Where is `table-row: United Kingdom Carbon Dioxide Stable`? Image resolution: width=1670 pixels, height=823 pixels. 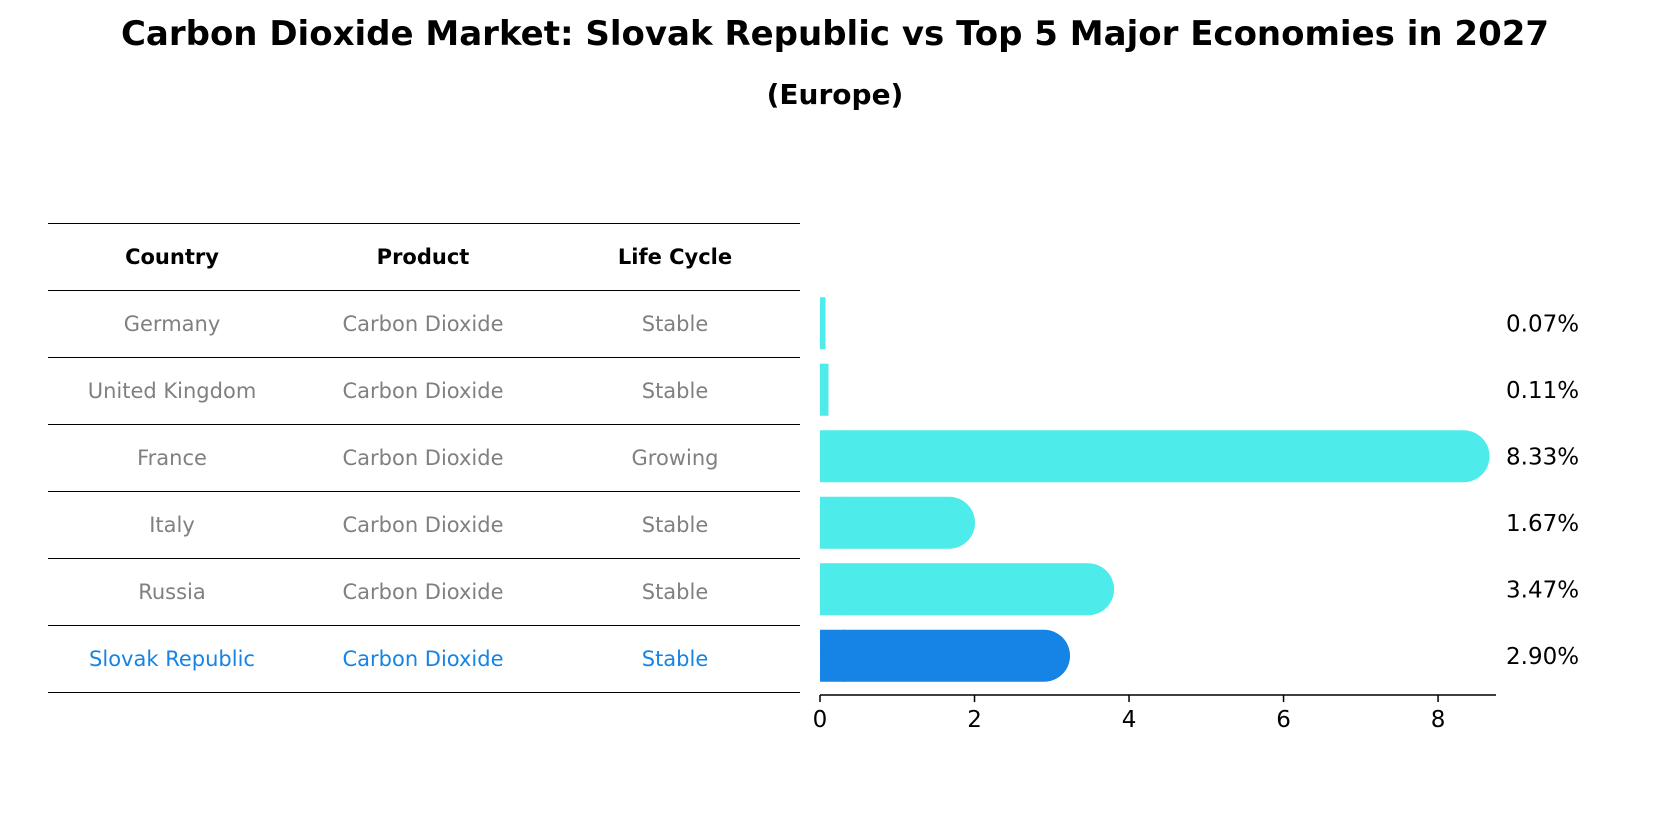
table-row: United Kingdom Carbon Dioxide Stable is located at coordinates (424, 391).